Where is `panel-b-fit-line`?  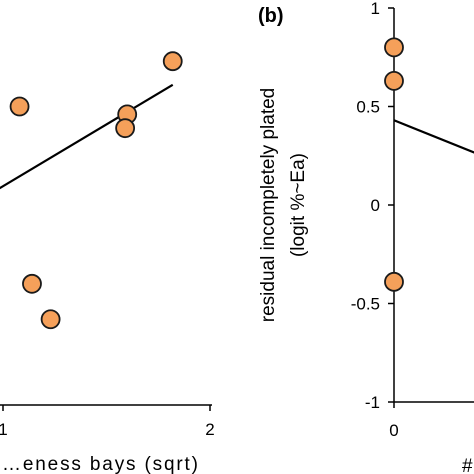
panel-b-fit-line is located at coordinates (433, 136).